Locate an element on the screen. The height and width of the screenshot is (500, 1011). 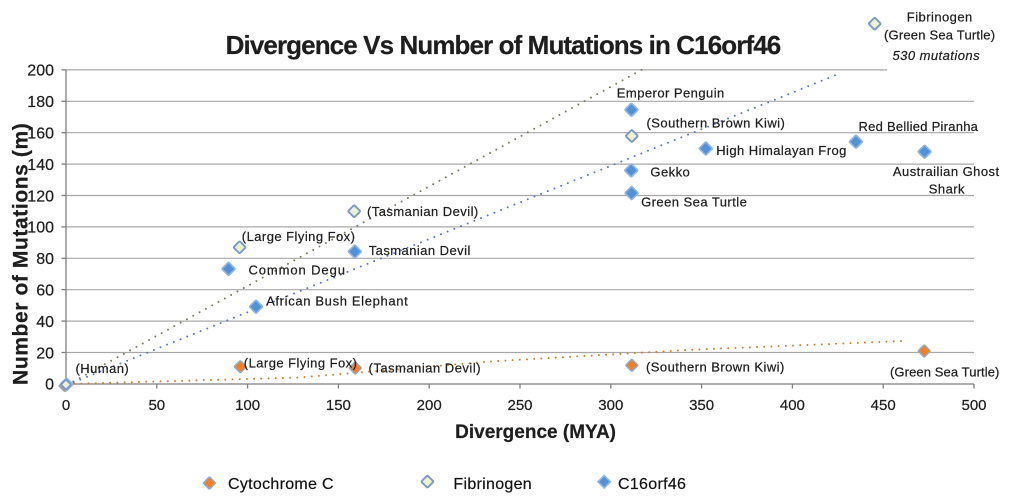
svg-text: Austrailian Ghost is located at coordinates (946, 171).